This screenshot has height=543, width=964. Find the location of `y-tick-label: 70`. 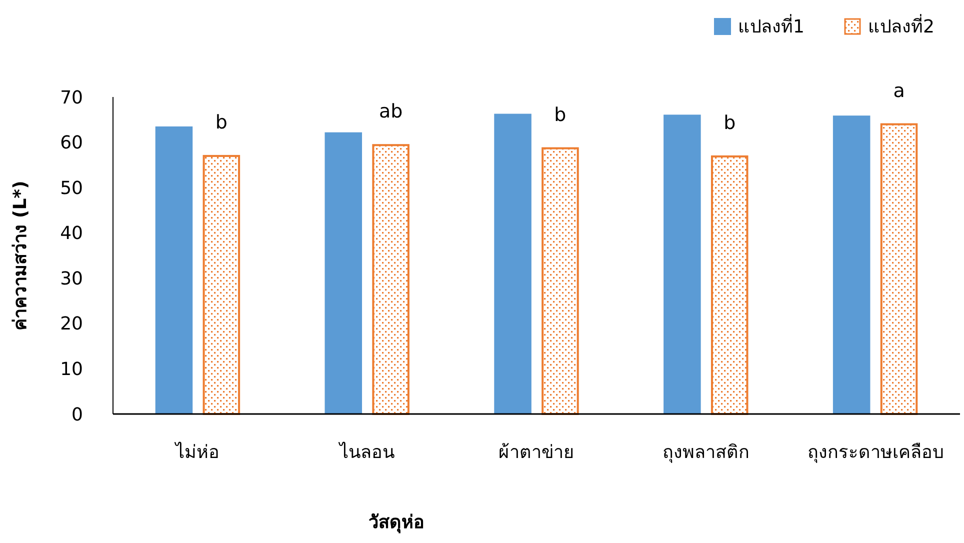

y-tick-label: 70 is located at coordinates (71, 97).